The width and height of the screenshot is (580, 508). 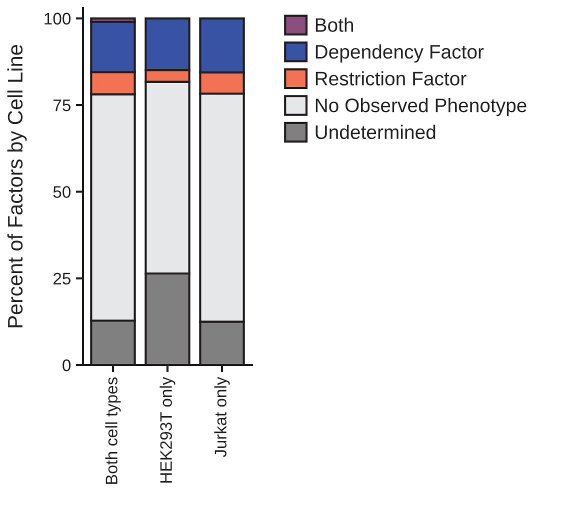 I want to click on legend-label: Undetermined, so click(x=376, y=132).